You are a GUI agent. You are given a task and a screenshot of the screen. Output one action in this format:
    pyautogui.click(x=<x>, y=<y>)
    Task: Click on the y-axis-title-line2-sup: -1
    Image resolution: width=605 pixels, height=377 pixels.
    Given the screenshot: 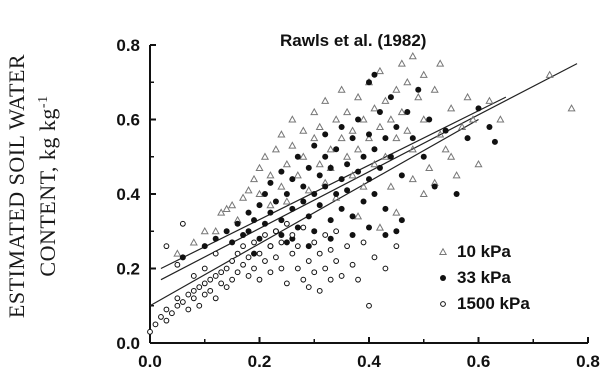 What is the action you would take?
    pyautogui.click(x=43, y=101)
    